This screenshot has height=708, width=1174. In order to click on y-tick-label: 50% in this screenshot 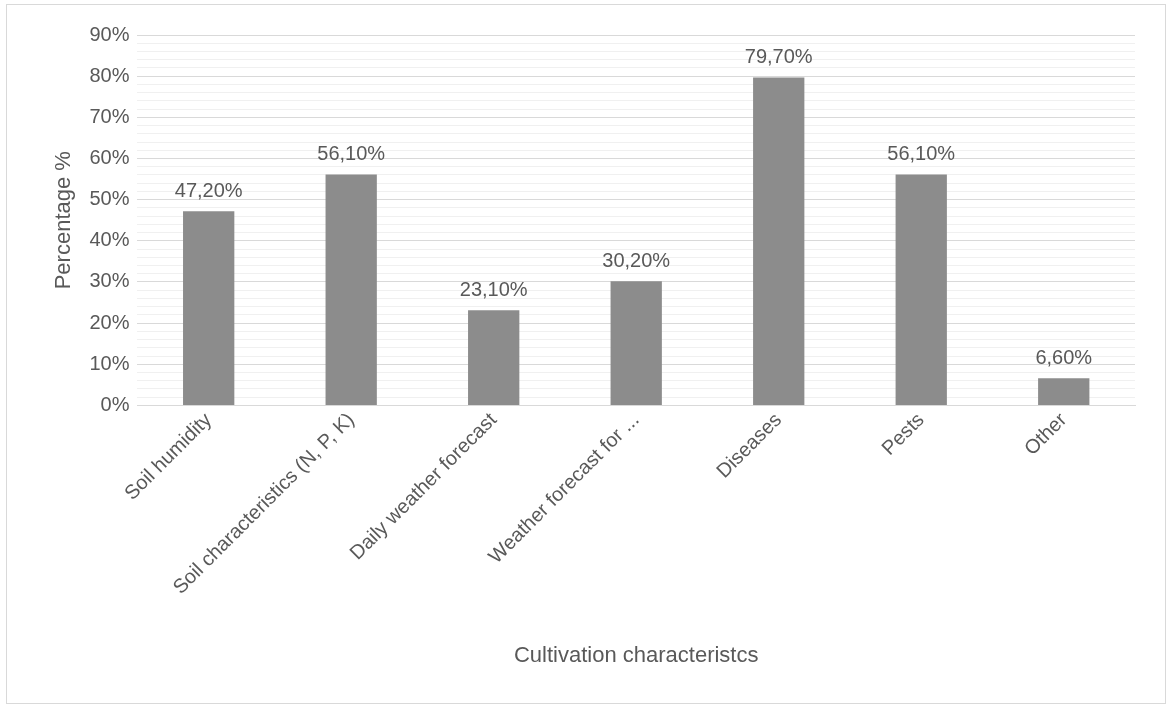, I will do `click(109, 198)`.